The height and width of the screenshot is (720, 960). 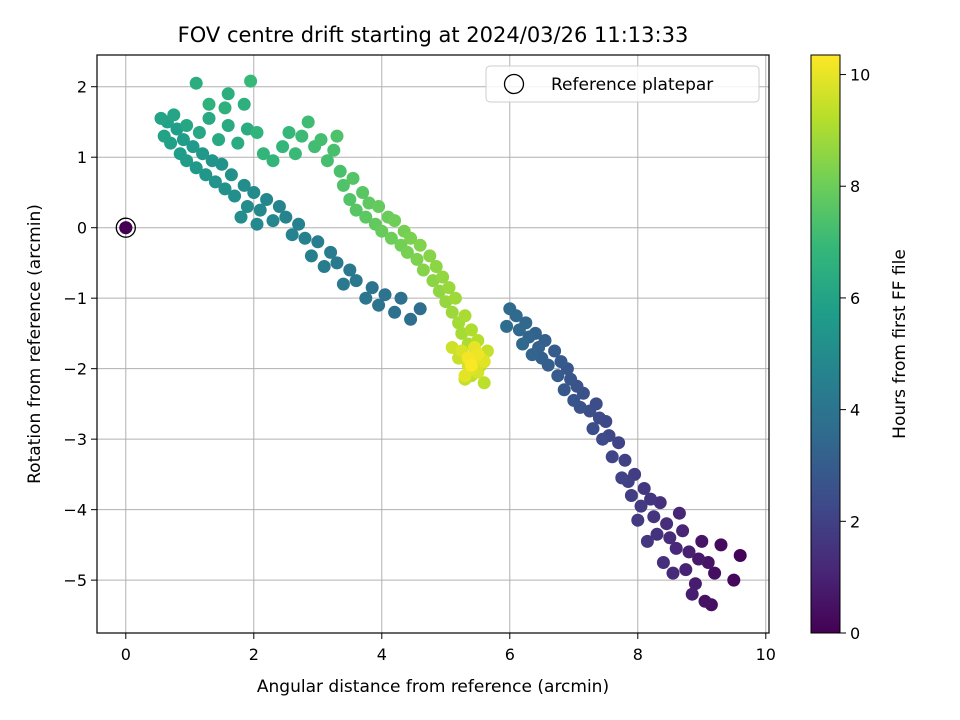 I want to click on y-tick-label: −2, so click(x=75, y=369).